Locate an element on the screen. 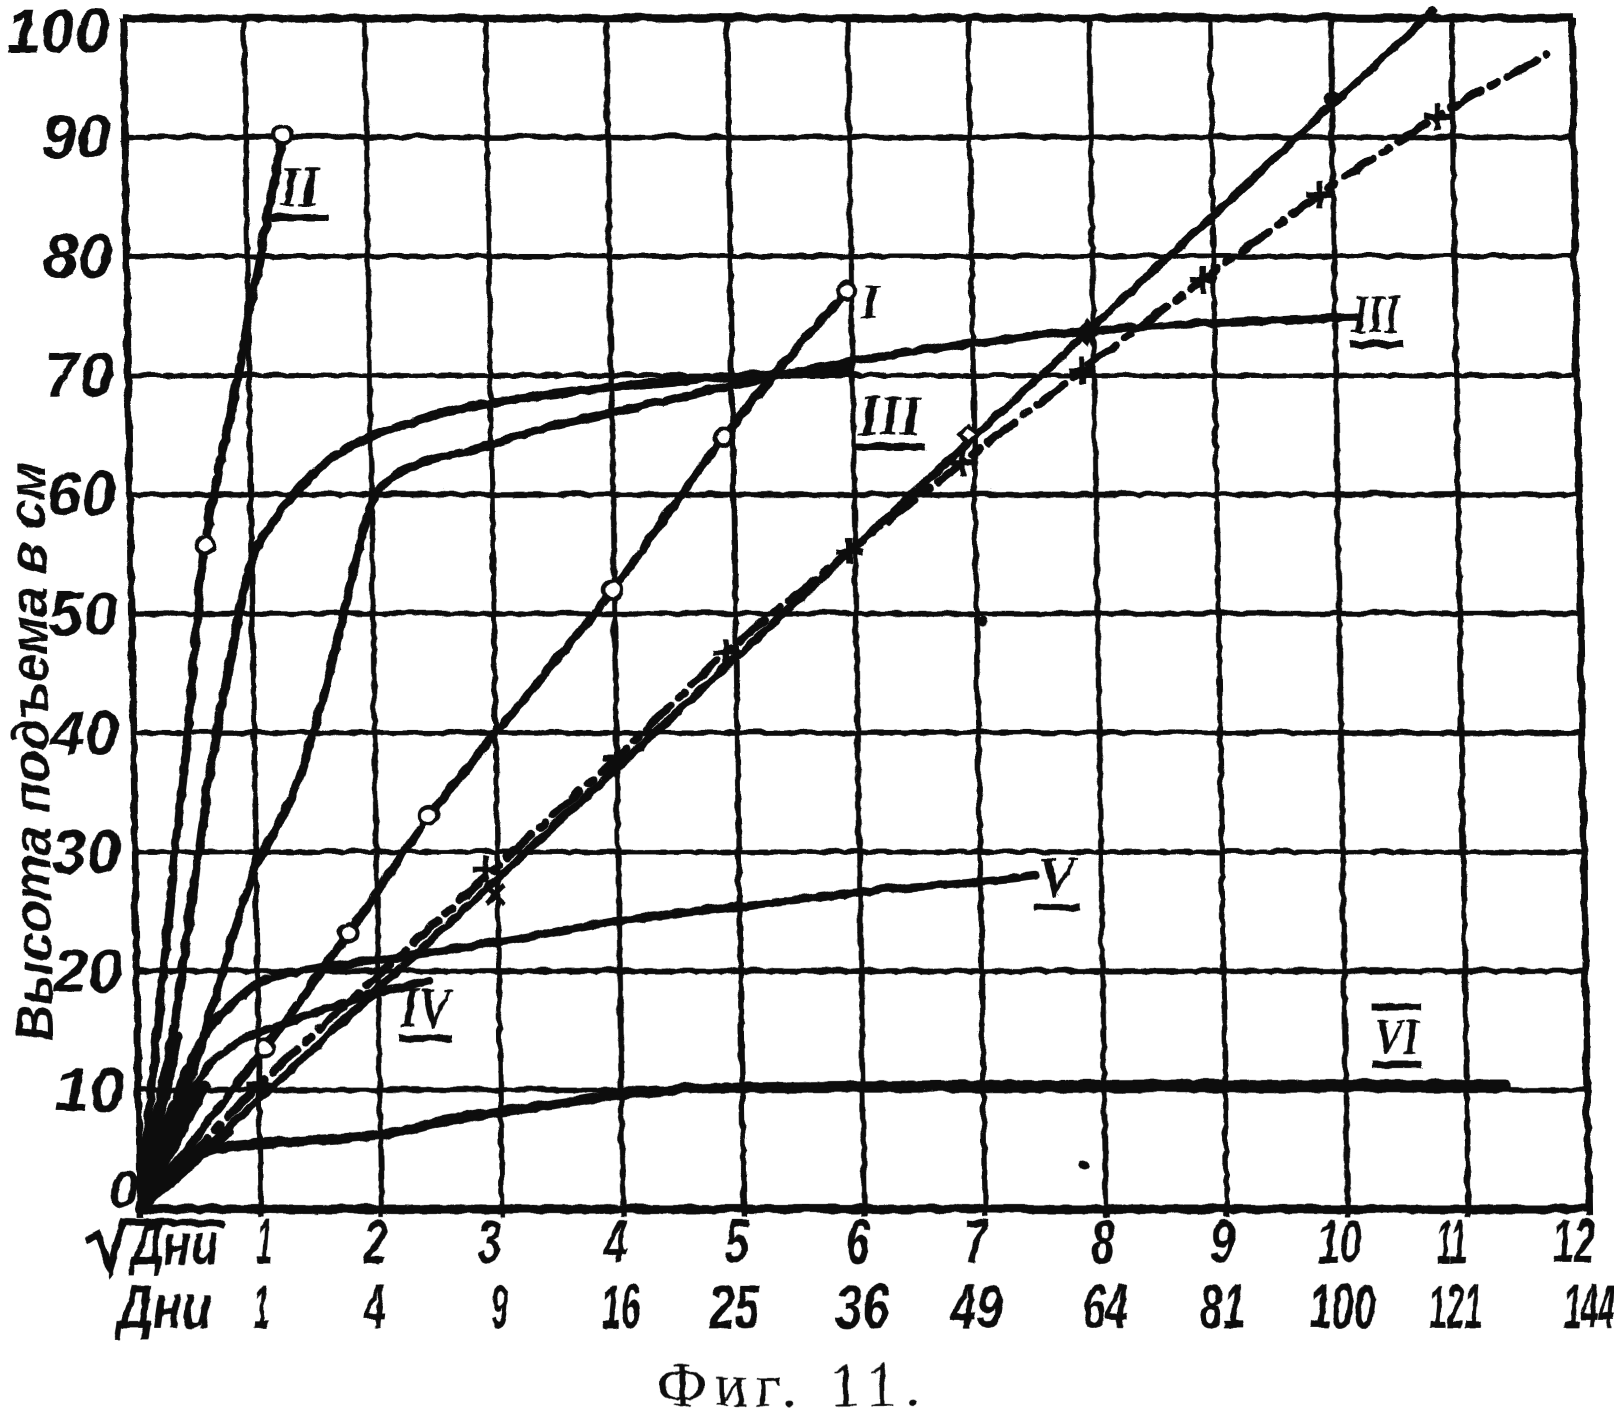 This screenshot has height=1414, width=1614. svg-text: 121 is located at coordinates (1454, 1306).